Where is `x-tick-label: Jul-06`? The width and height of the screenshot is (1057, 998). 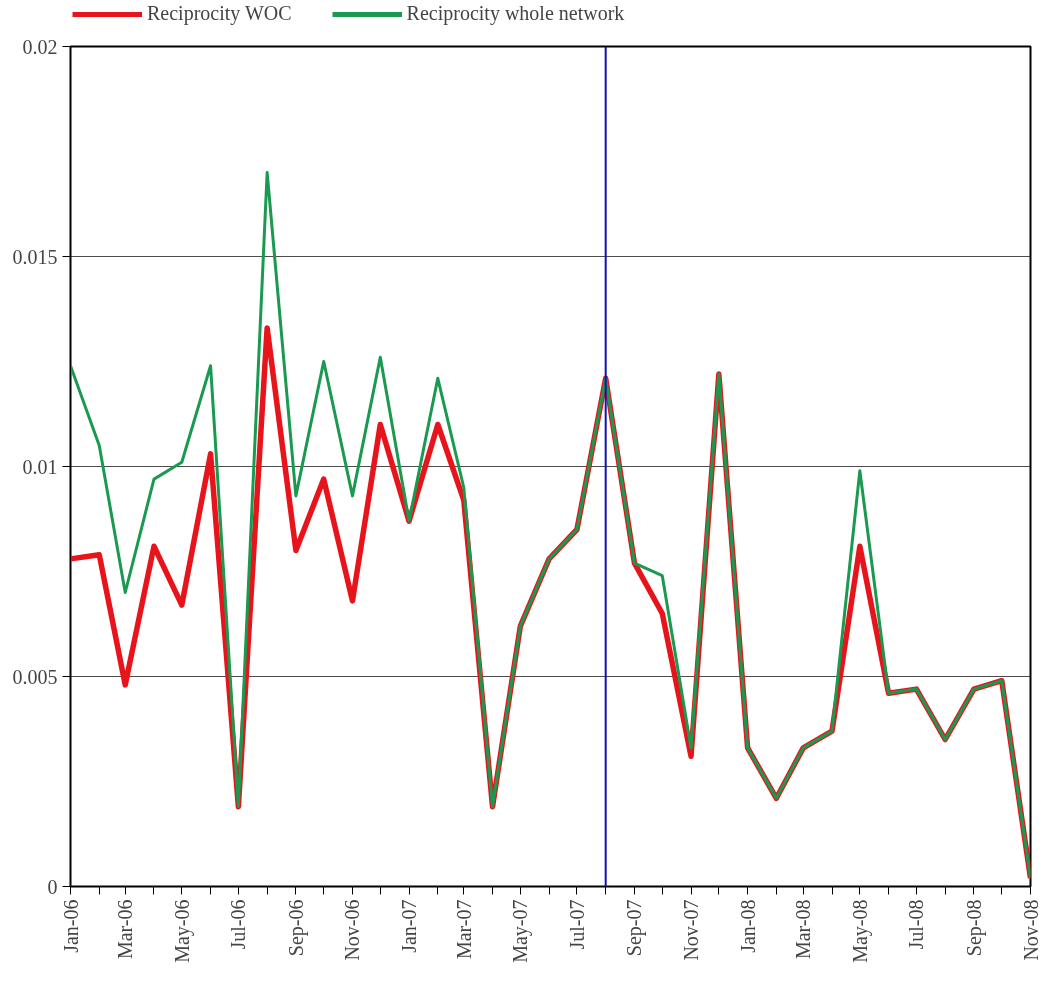 x-tick-label: Jul-06 is located at coordinates (238, 924).